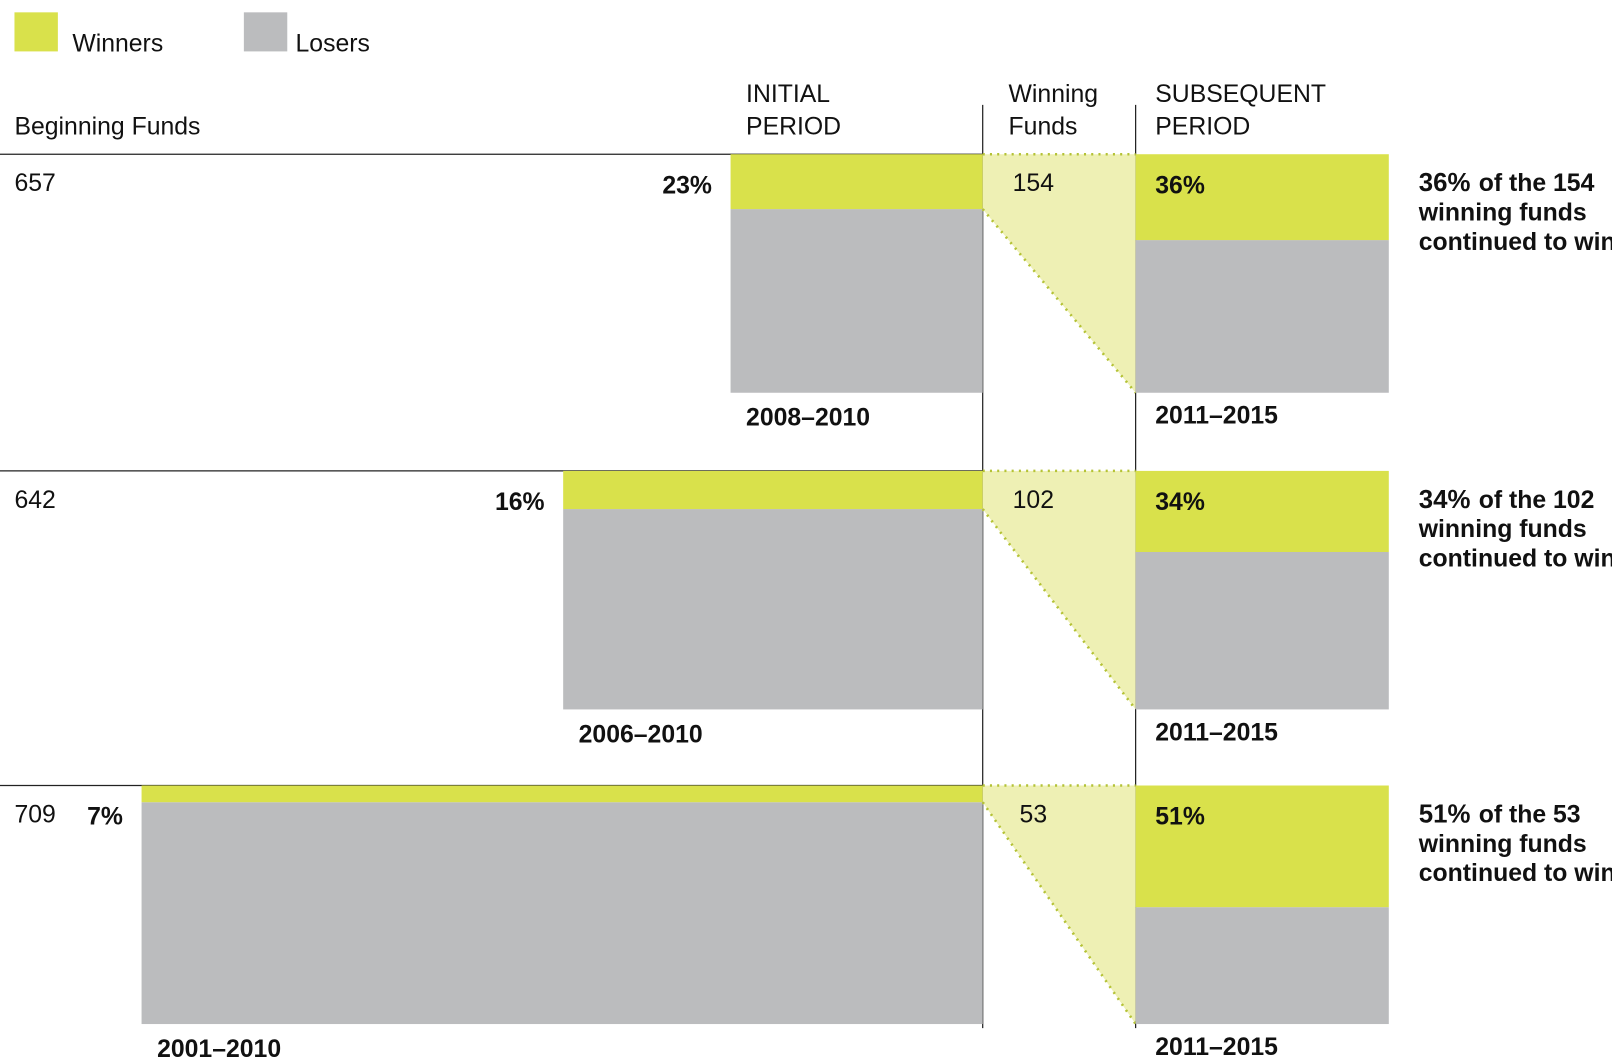  I want to click on initial-period: 2006–2010, so click(641, 734).